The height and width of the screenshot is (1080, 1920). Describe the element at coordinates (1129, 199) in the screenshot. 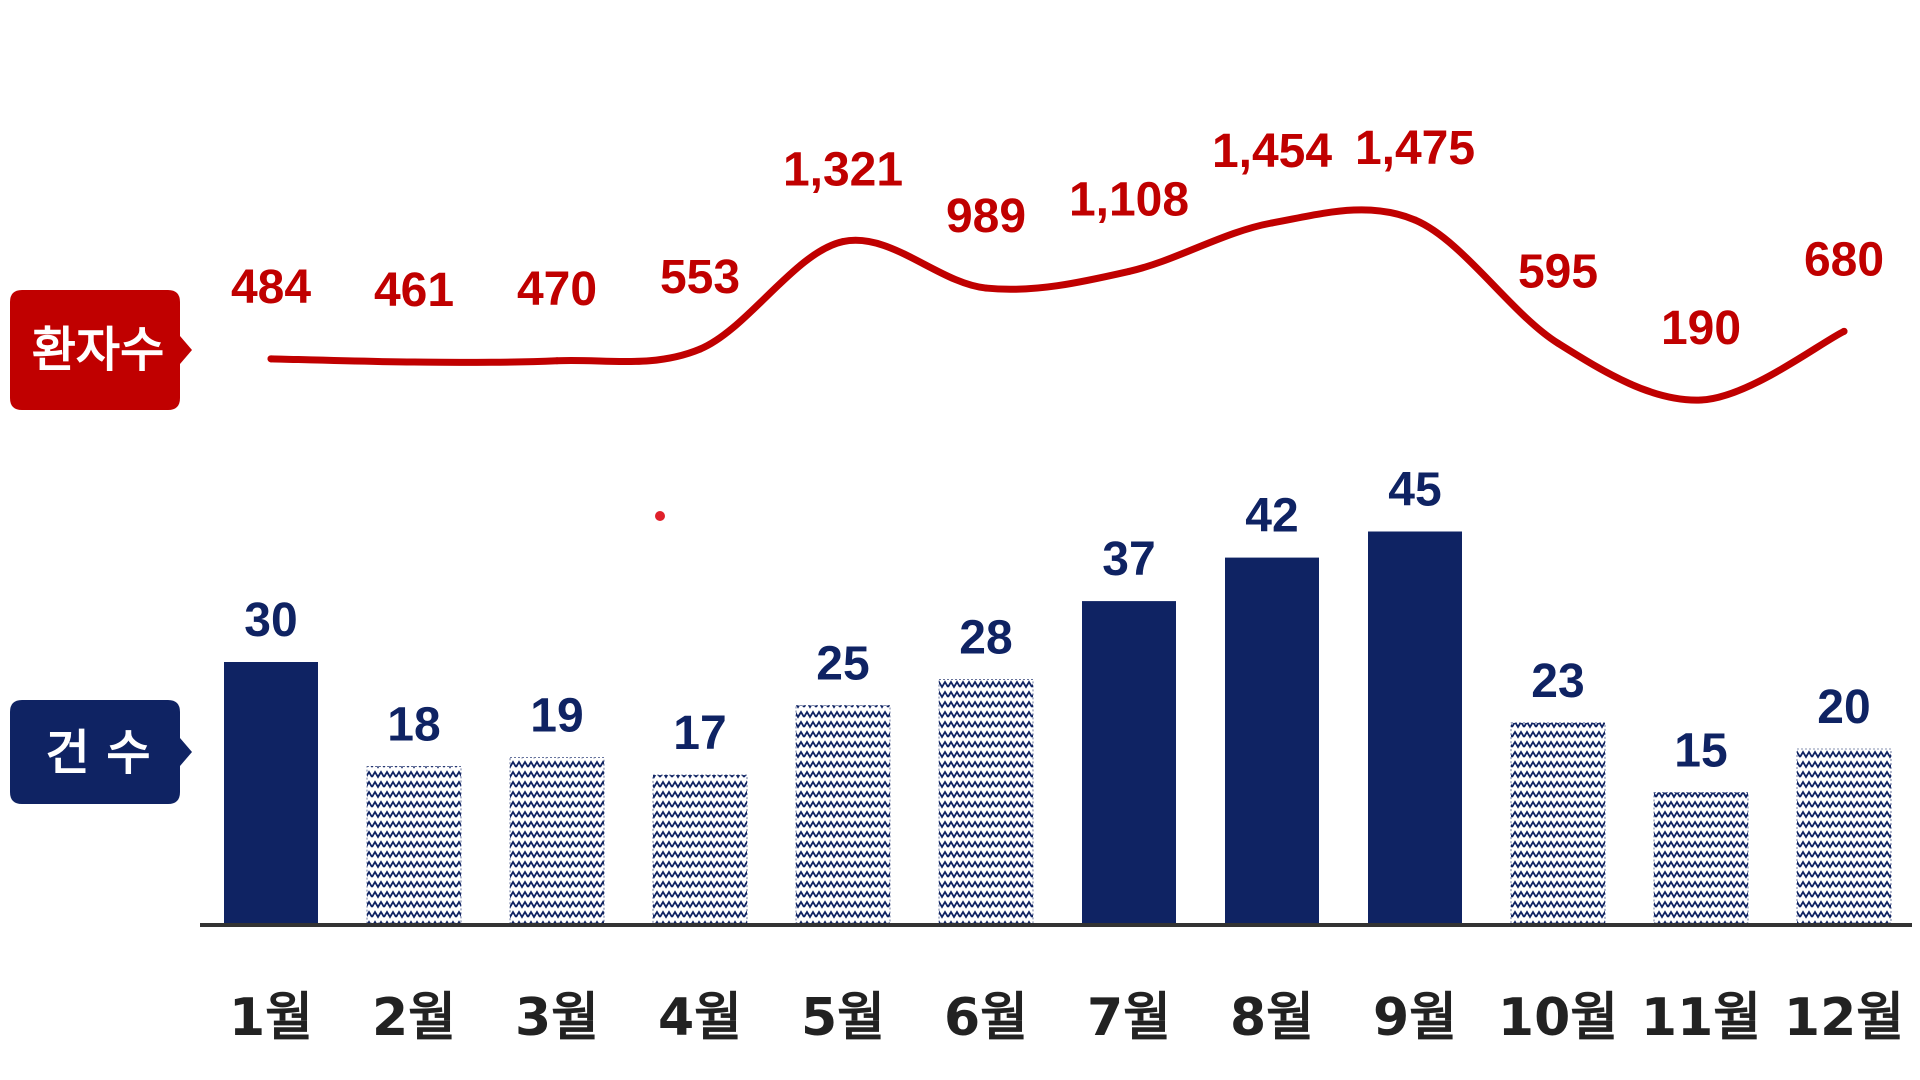

I see `patients-value-label: 1,108` at that location.